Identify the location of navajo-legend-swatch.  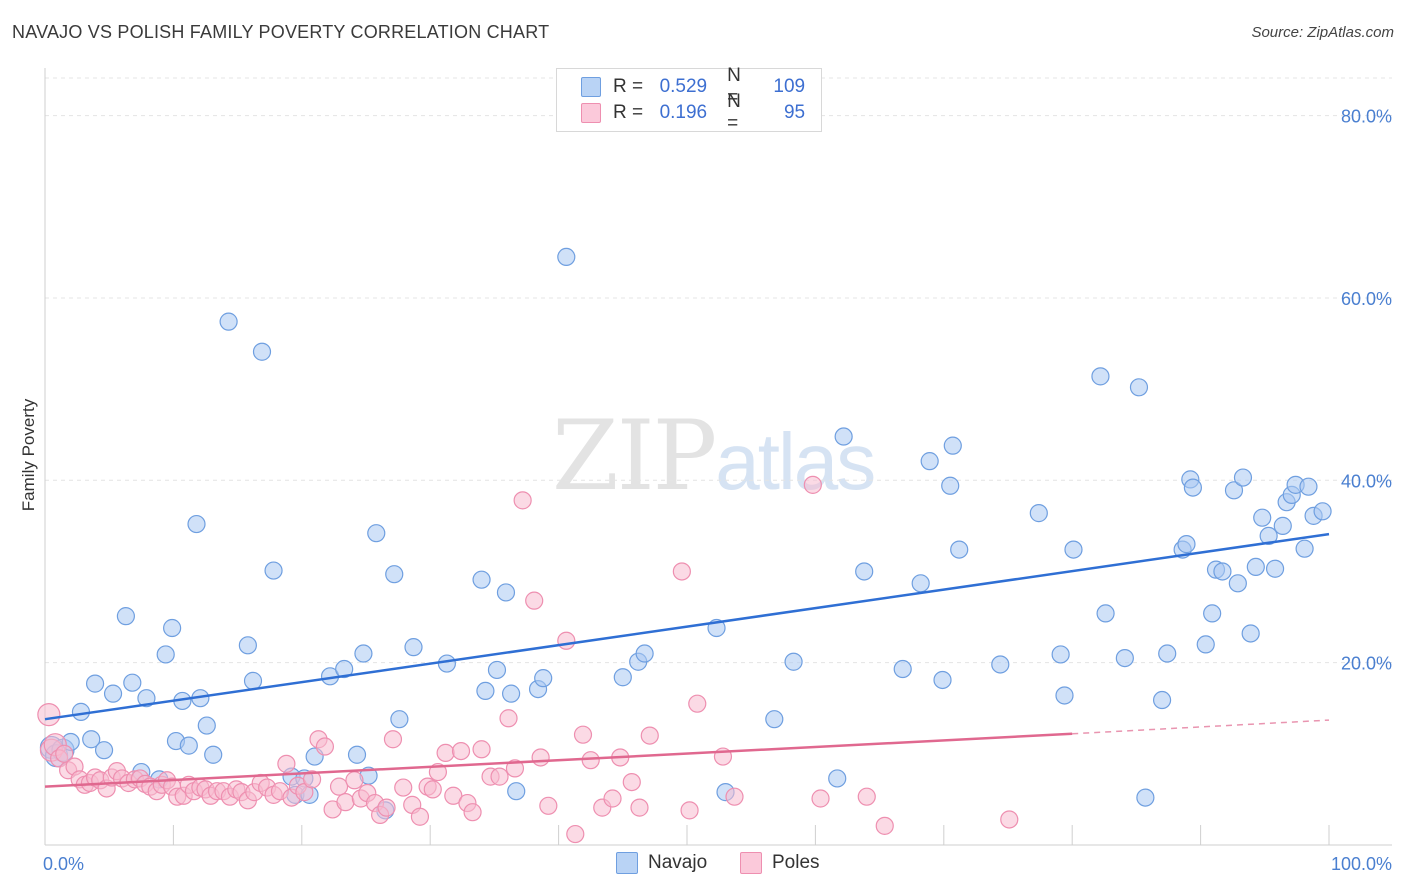
(627, 863).